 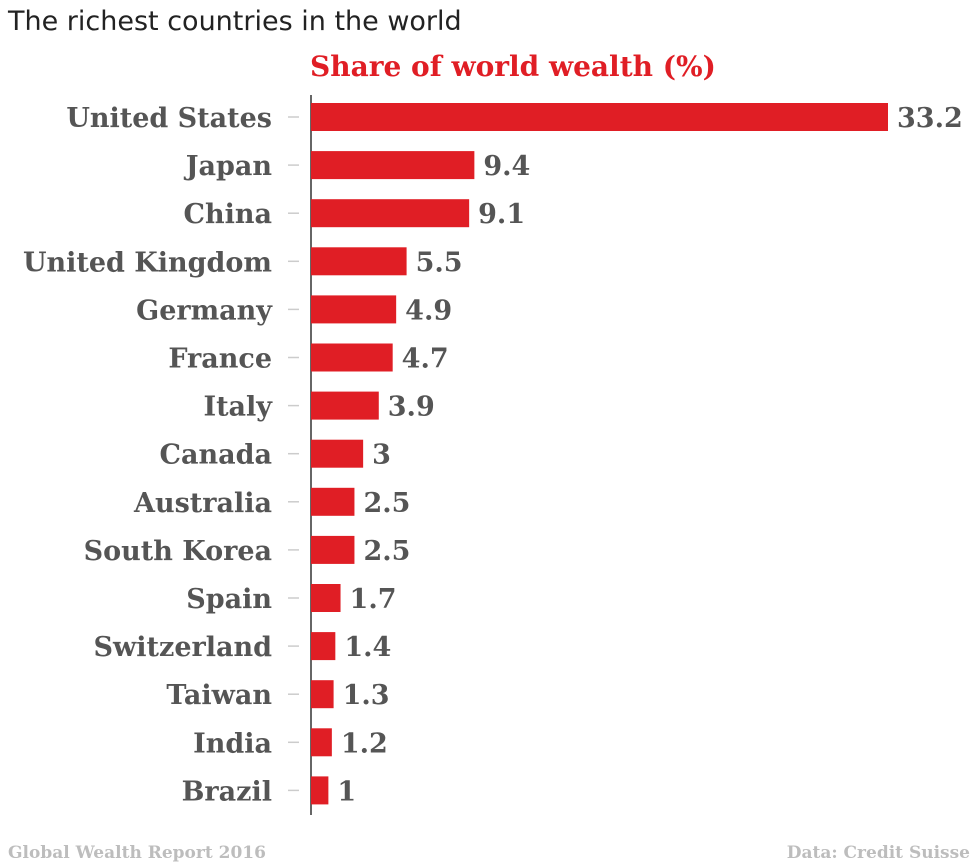 What do you see at coordinates (373, 599) in the screenshot?
I see `value-label: 1.7` at bounding box center [373, 599].